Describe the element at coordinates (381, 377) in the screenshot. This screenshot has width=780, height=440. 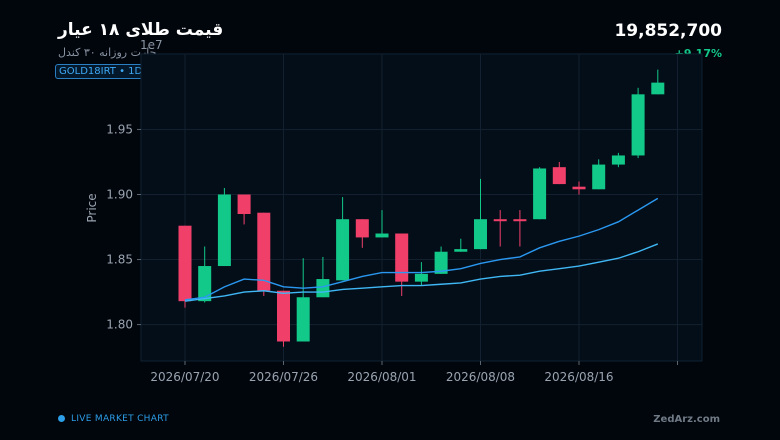
I see `x-tick-label: 2026/08/01` at that location.